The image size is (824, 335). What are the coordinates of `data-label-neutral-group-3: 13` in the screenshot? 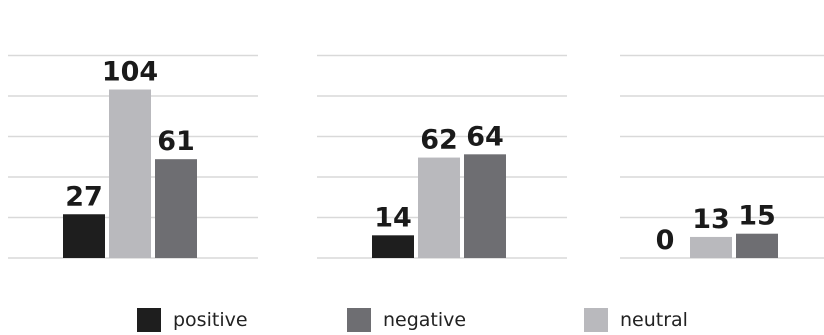 It's located at (711, 219).